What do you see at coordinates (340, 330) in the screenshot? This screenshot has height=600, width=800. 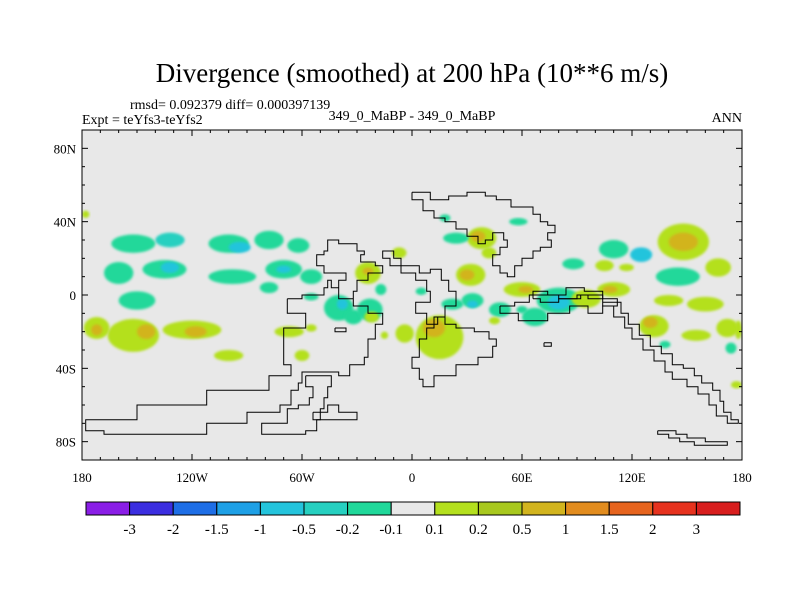 I see `coastline-nw-island` at bounding box center [340, 330].